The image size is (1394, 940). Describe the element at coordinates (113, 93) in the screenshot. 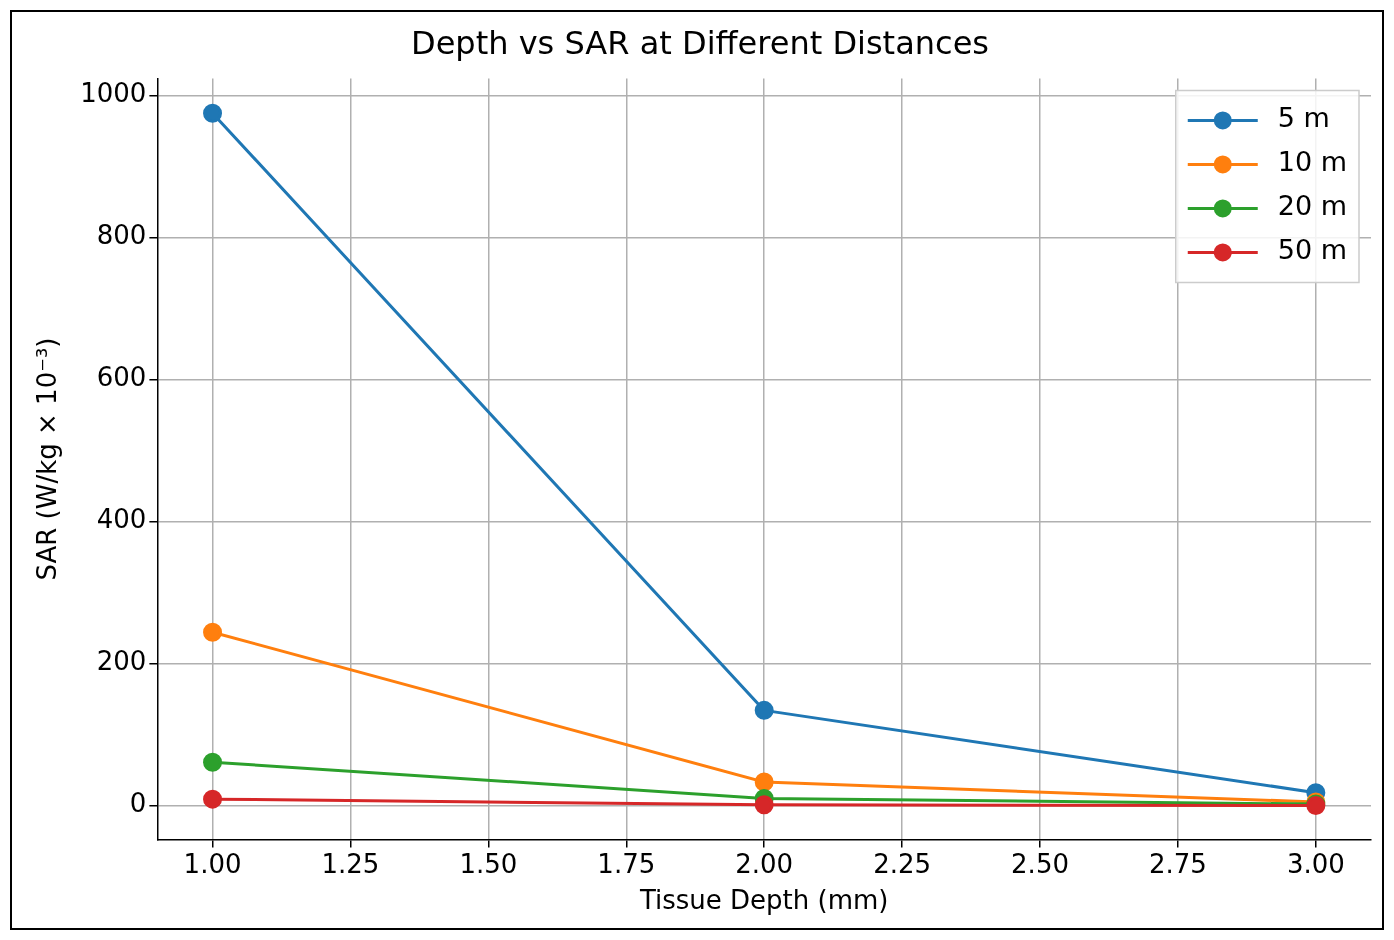

I see `y-tick-label: 1000` at that location.